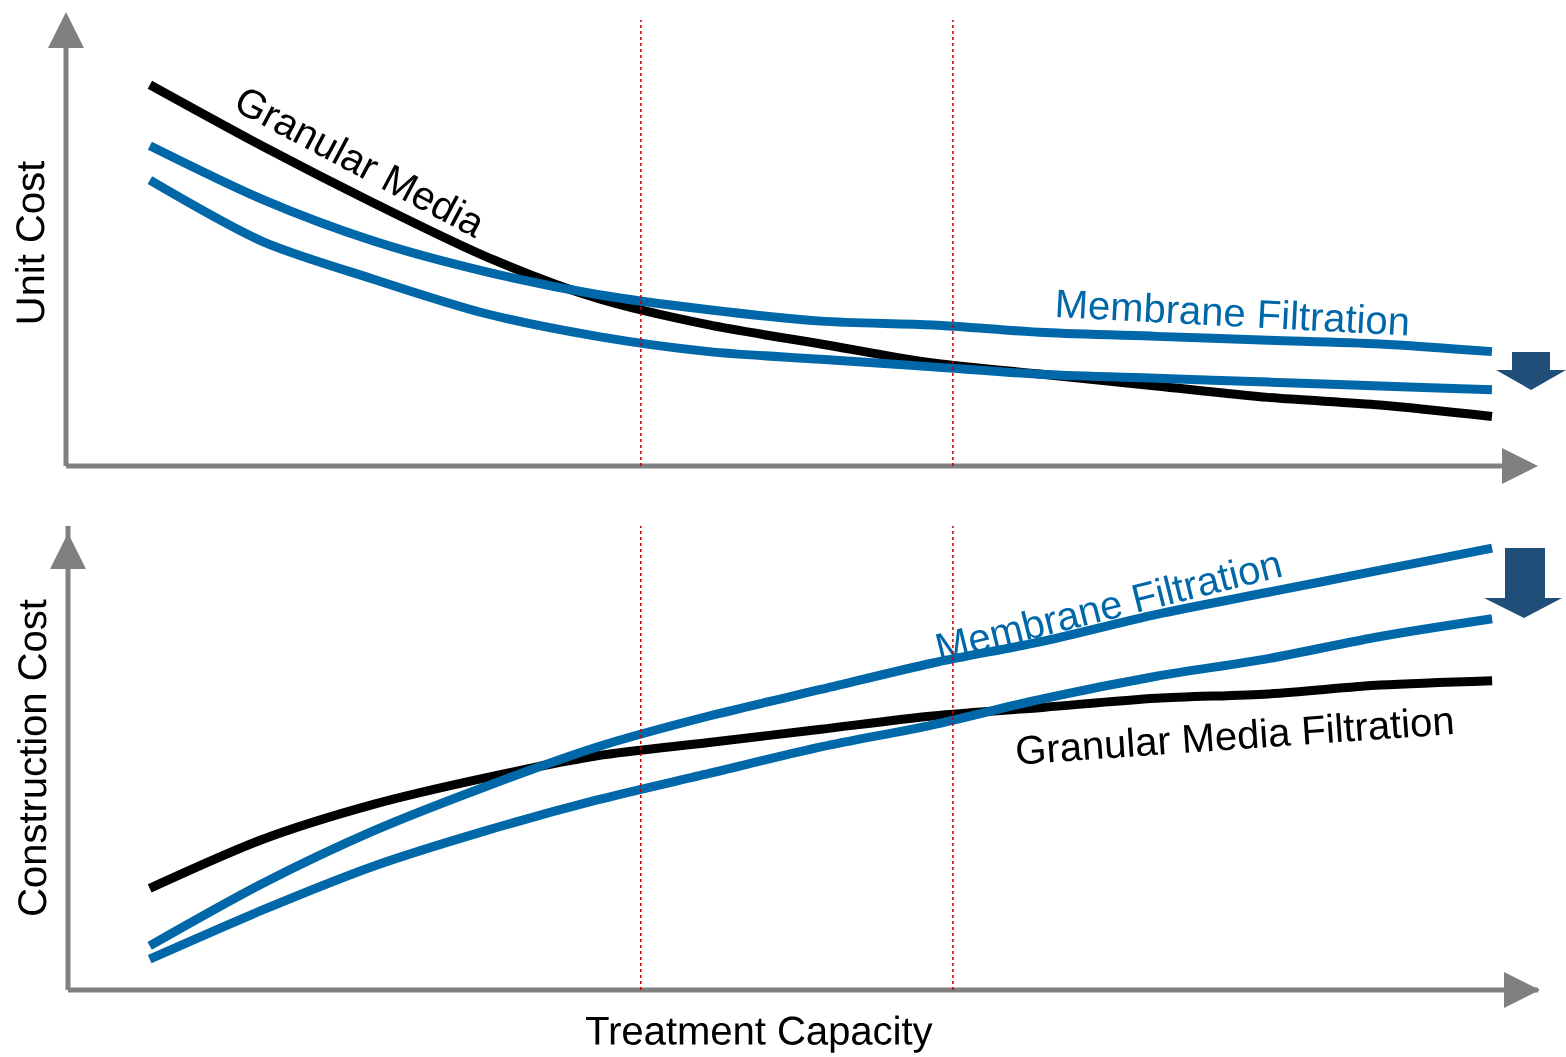 Image resolution: width=1566 pixels, height=1057 pixels. I want to click on series-label: Granular Media Filtration, so click(1235, 736).